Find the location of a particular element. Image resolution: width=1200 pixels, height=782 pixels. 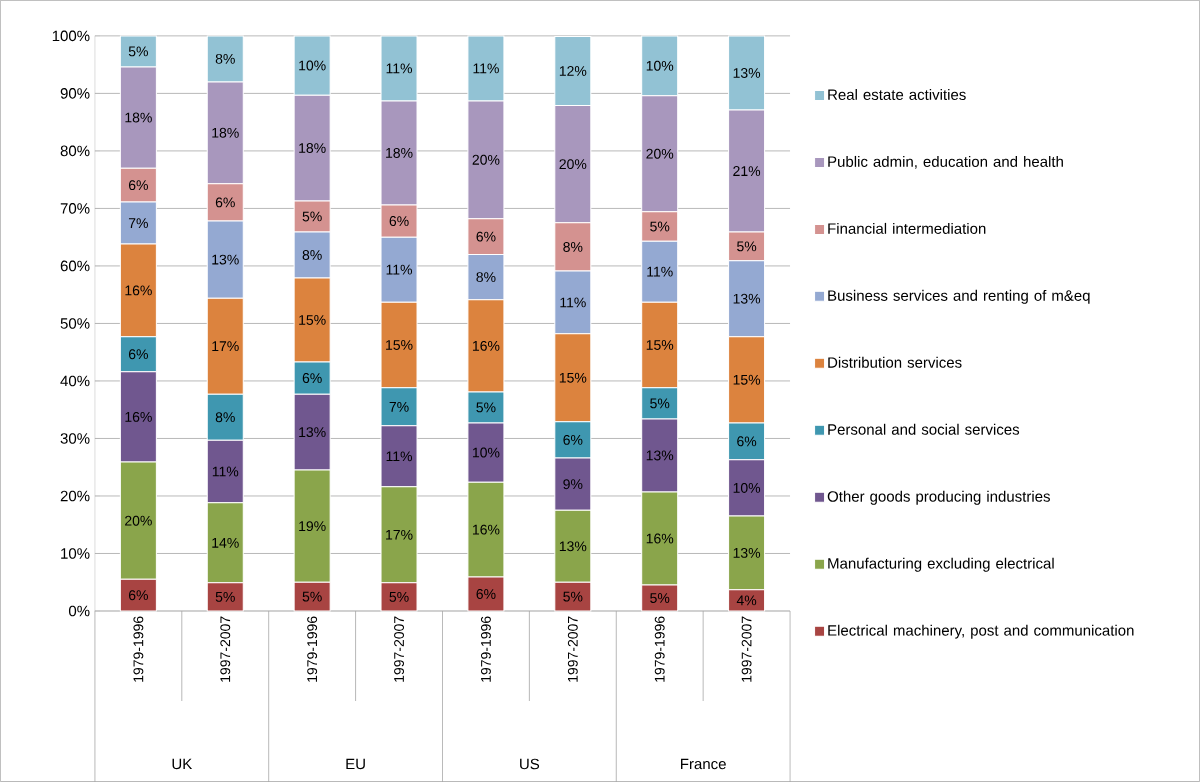

y-tick-label: 40% is located at coordinates (75, 381).